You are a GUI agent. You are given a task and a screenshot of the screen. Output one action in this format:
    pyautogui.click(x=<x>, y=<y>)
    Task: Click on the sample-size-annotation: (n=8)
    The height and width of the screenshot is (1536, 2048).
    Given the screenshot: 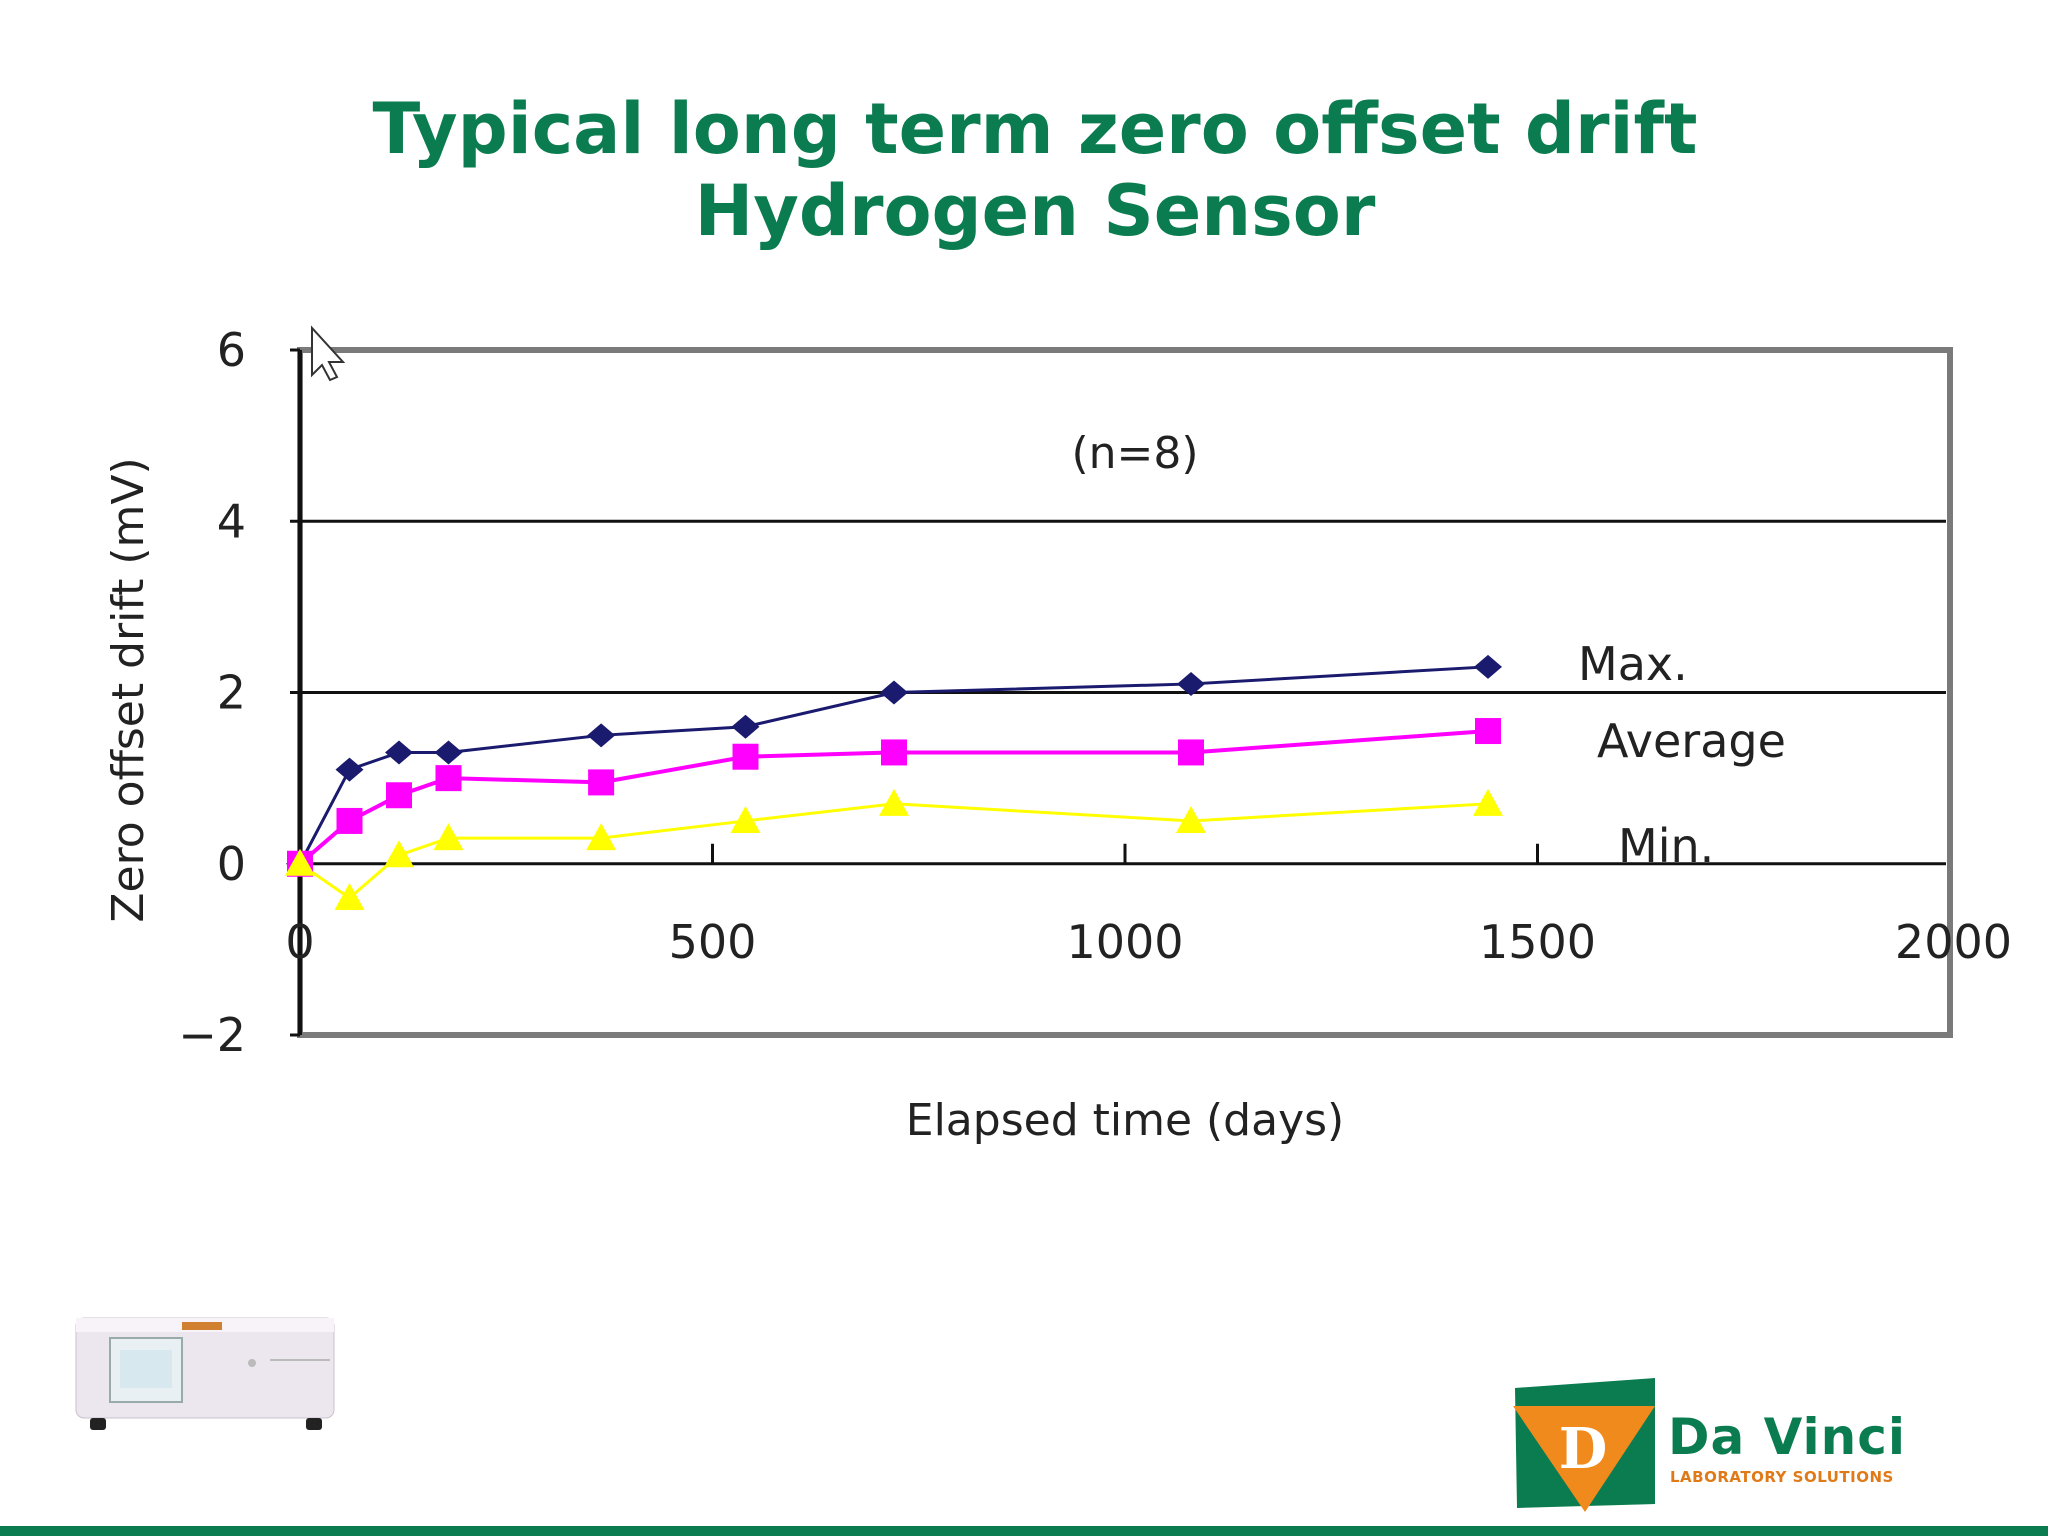 What is the action you would take?
    pyautogui.click(x=1134, y=453)
    